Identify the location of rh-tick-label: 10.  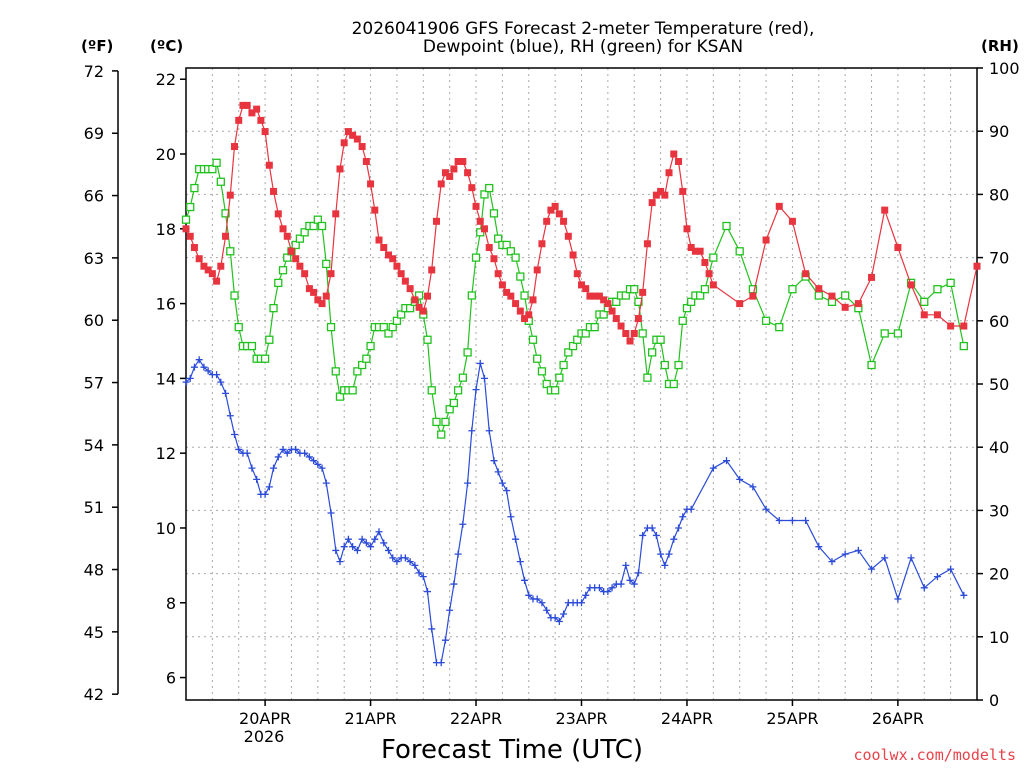
(999, 637).